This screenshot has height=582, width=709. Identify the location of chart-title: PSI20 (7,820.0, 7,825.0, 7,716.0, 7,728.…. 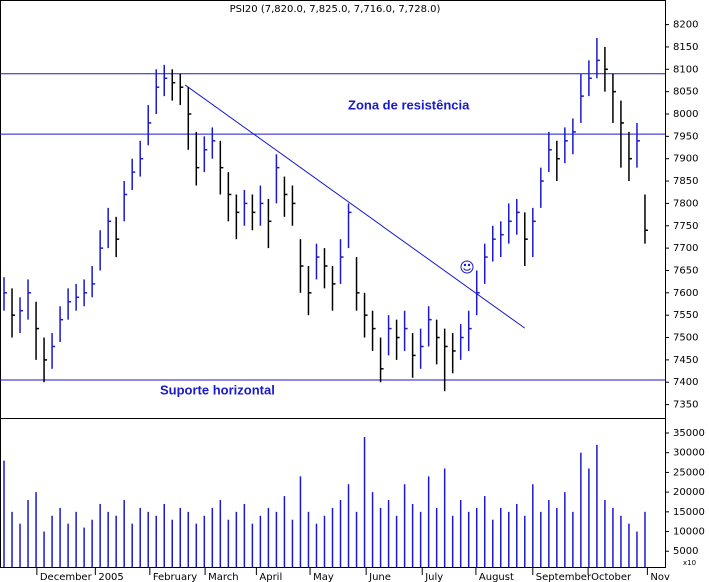
(335, 9).